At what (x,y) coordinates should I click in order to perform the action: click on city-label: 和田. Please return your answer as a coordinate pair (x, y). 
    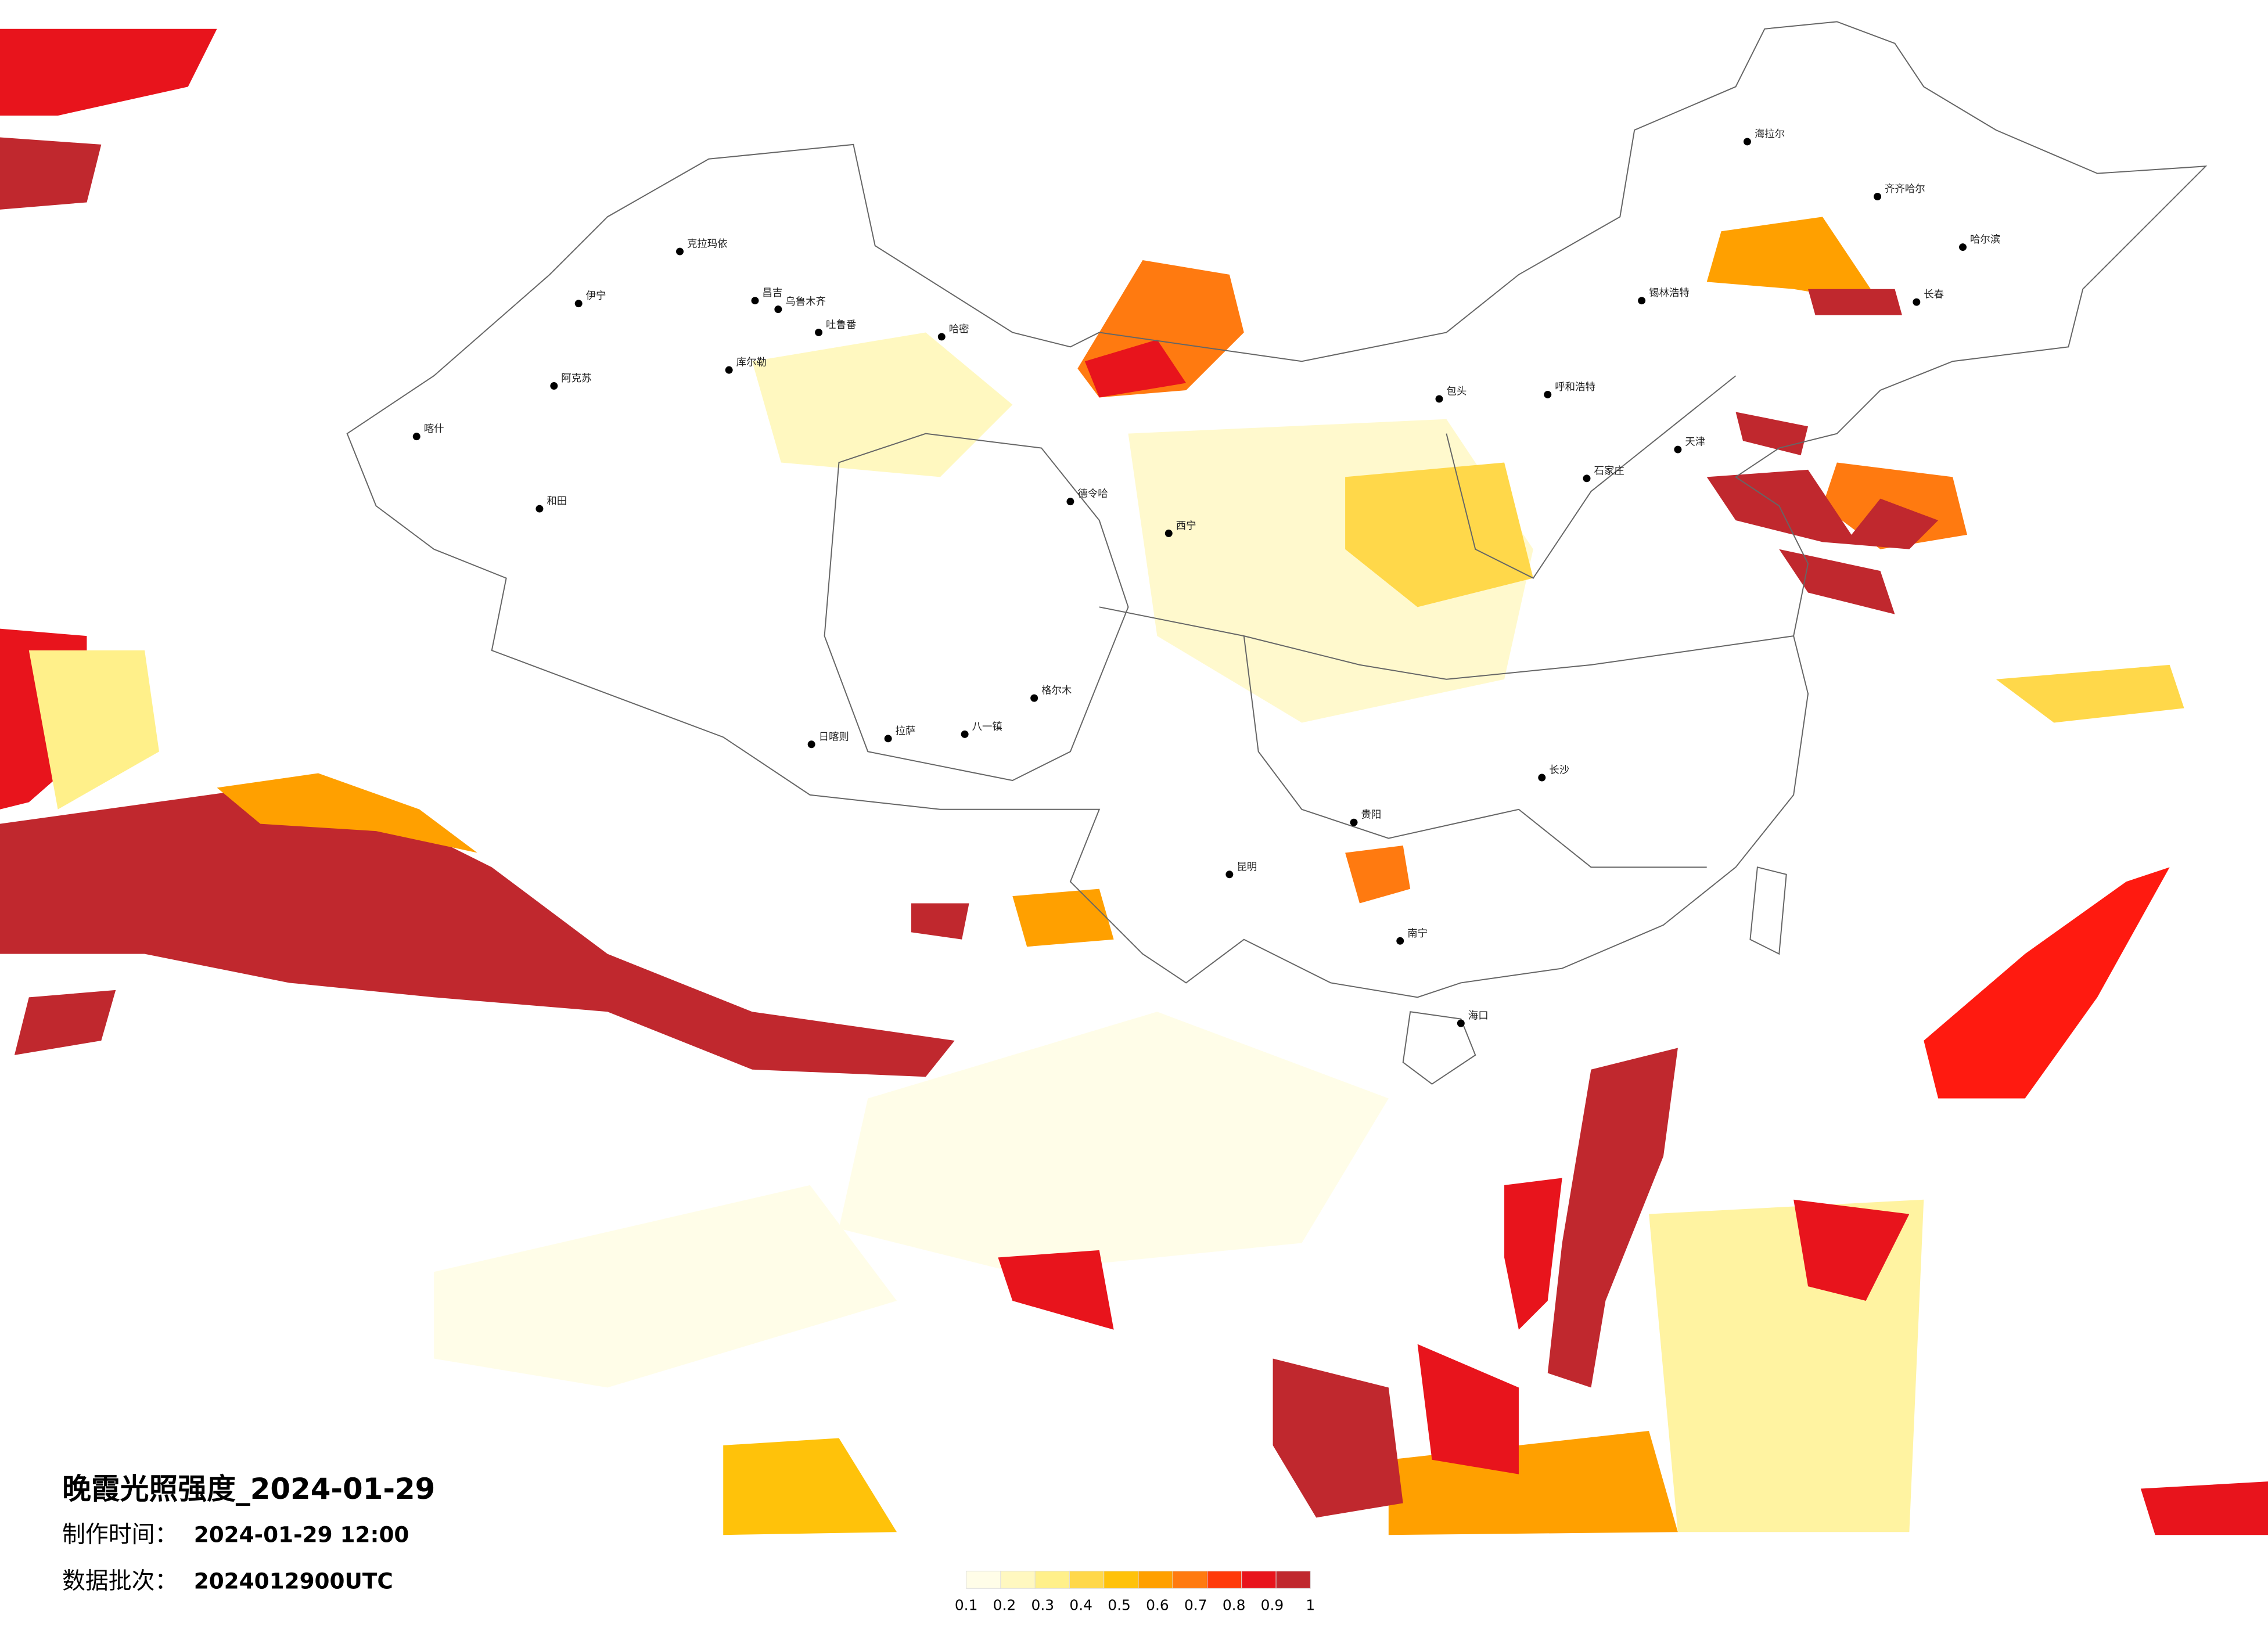
    Looking at the image, I should click on (557, 502).